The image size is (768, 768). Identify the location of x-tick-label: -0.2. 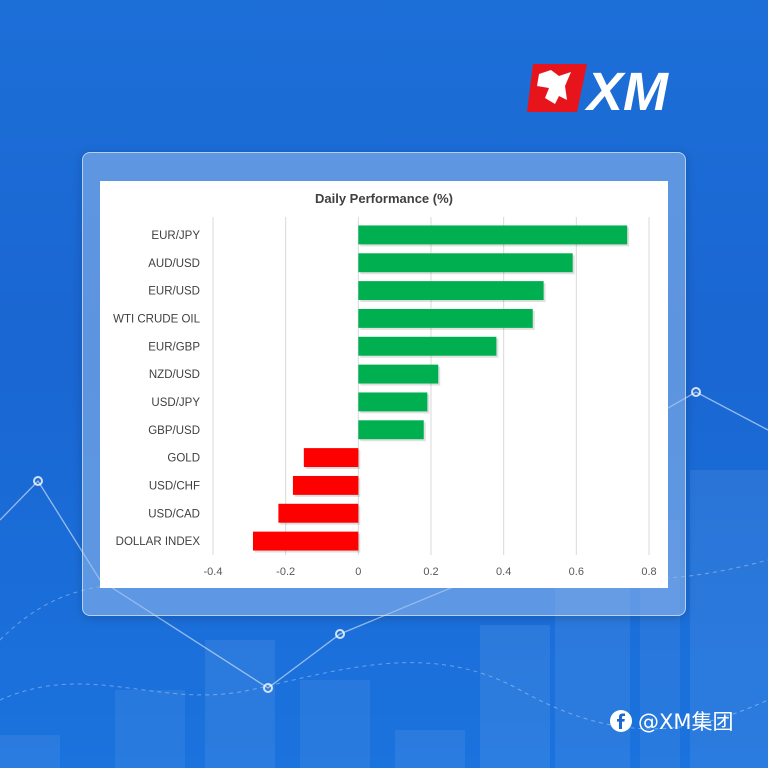
(285, 572).